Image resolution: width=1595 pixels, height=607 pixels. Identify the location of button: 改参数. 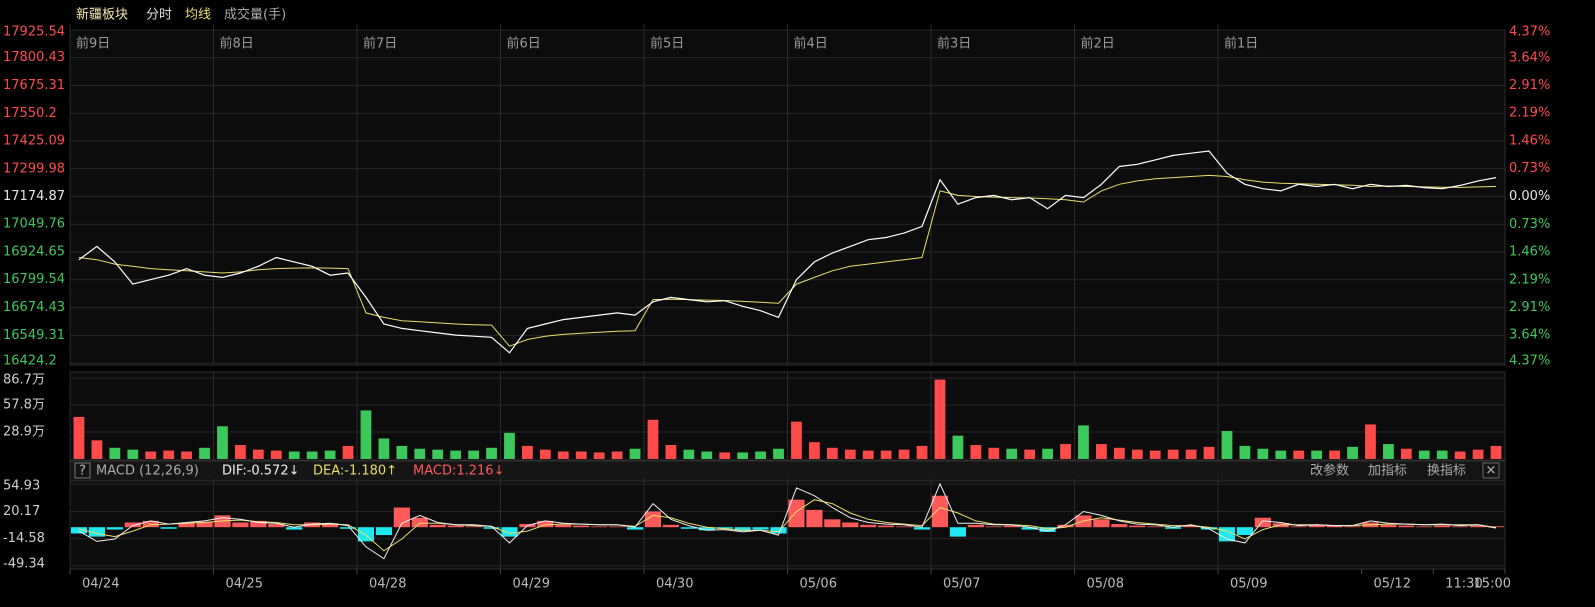
(1329, 471).